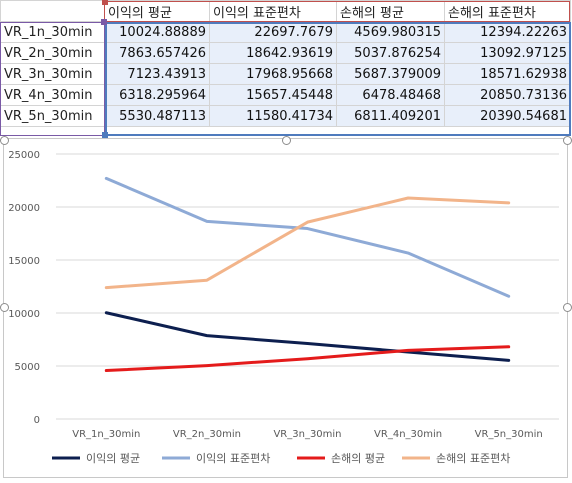 The width and height of the screenshot is (572, 483). Describe the element at coordinates (27, 367) in the screenshot. I see `y-tick-label: 5000` at that location.